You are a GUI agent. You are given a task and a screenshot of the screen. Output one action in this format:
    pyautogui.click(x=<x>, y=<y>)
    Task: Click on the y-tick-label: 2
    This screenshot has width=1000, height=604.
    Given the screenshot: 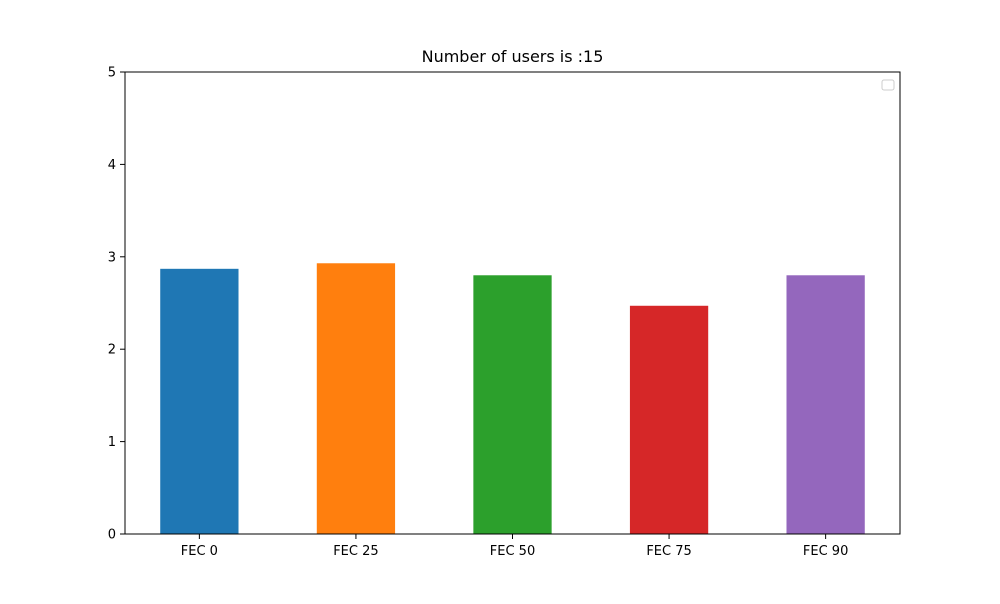 What is the action you would take?
    pyautogui.click(x=112, y=350)
    